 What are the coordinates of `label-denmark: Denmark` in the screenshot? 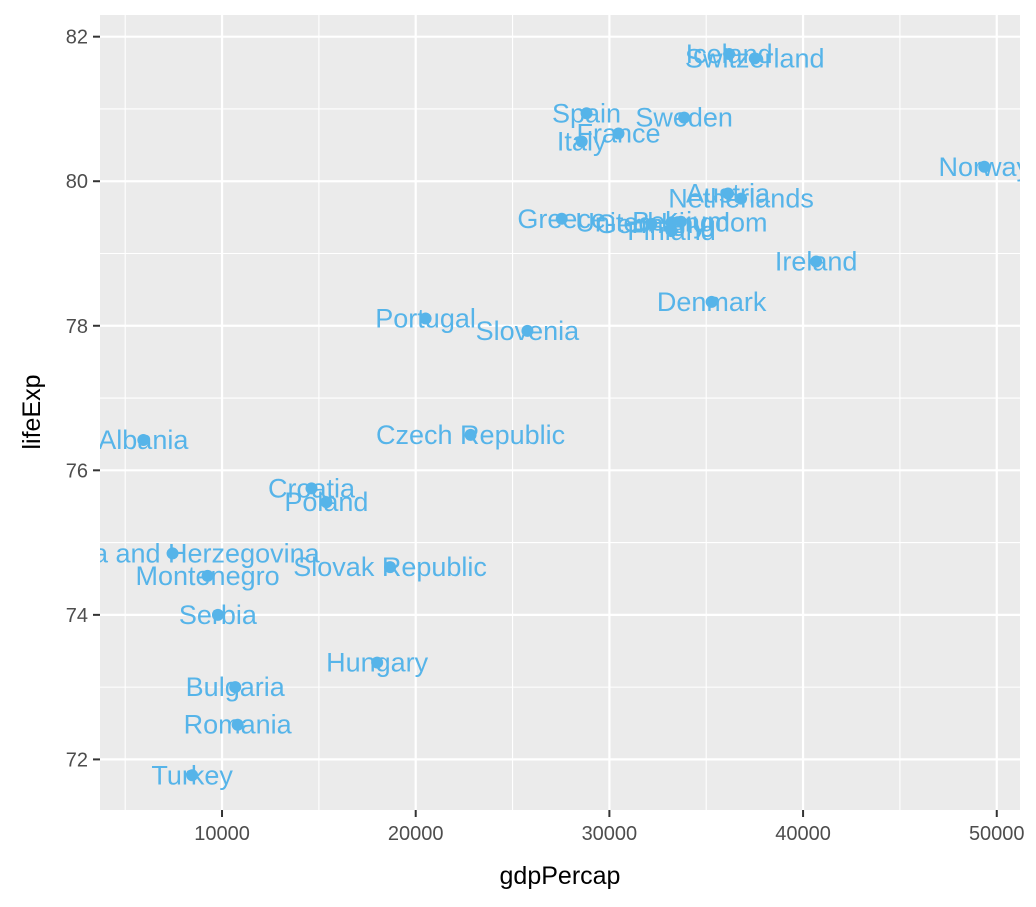 It's located at (712, 302).